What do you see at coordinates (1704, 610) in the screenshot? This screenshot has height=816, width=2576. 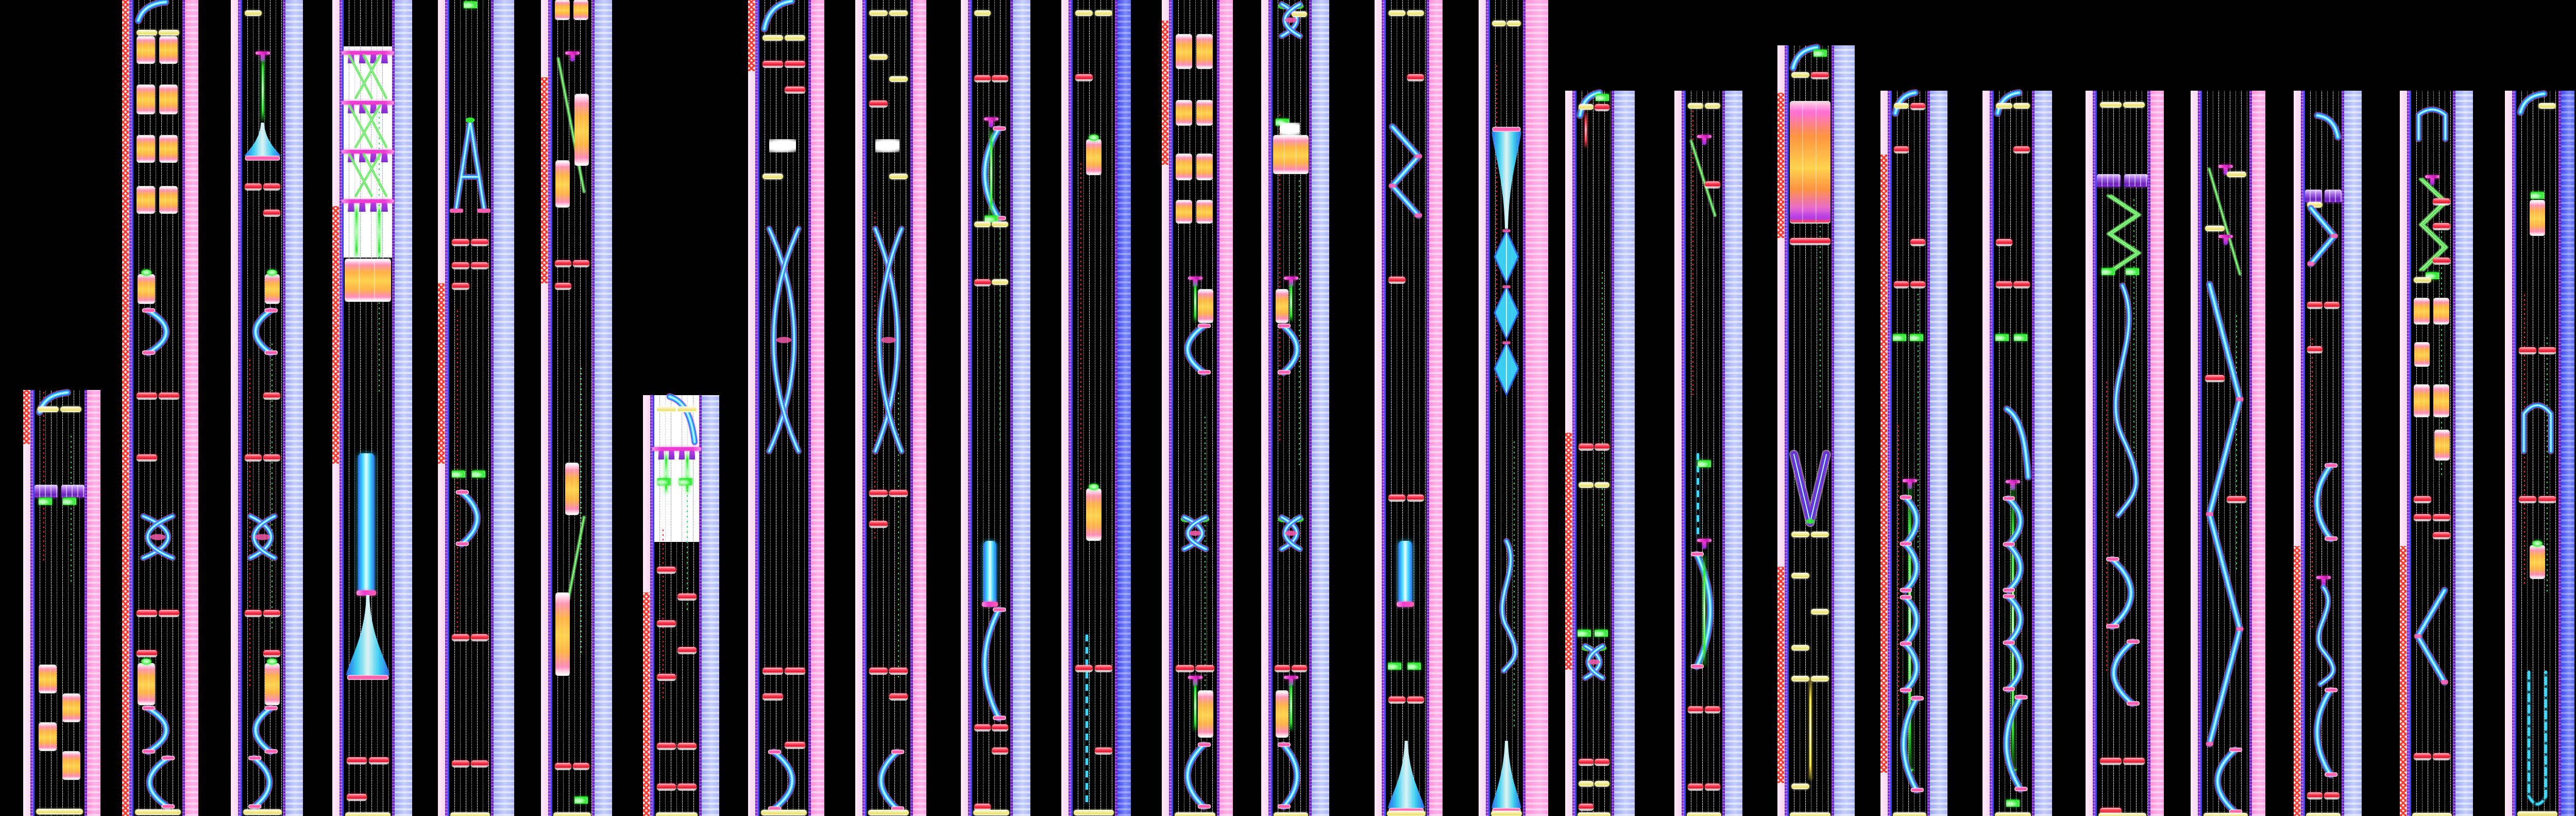 I see `green-line` at bounding box center [1704, 610].